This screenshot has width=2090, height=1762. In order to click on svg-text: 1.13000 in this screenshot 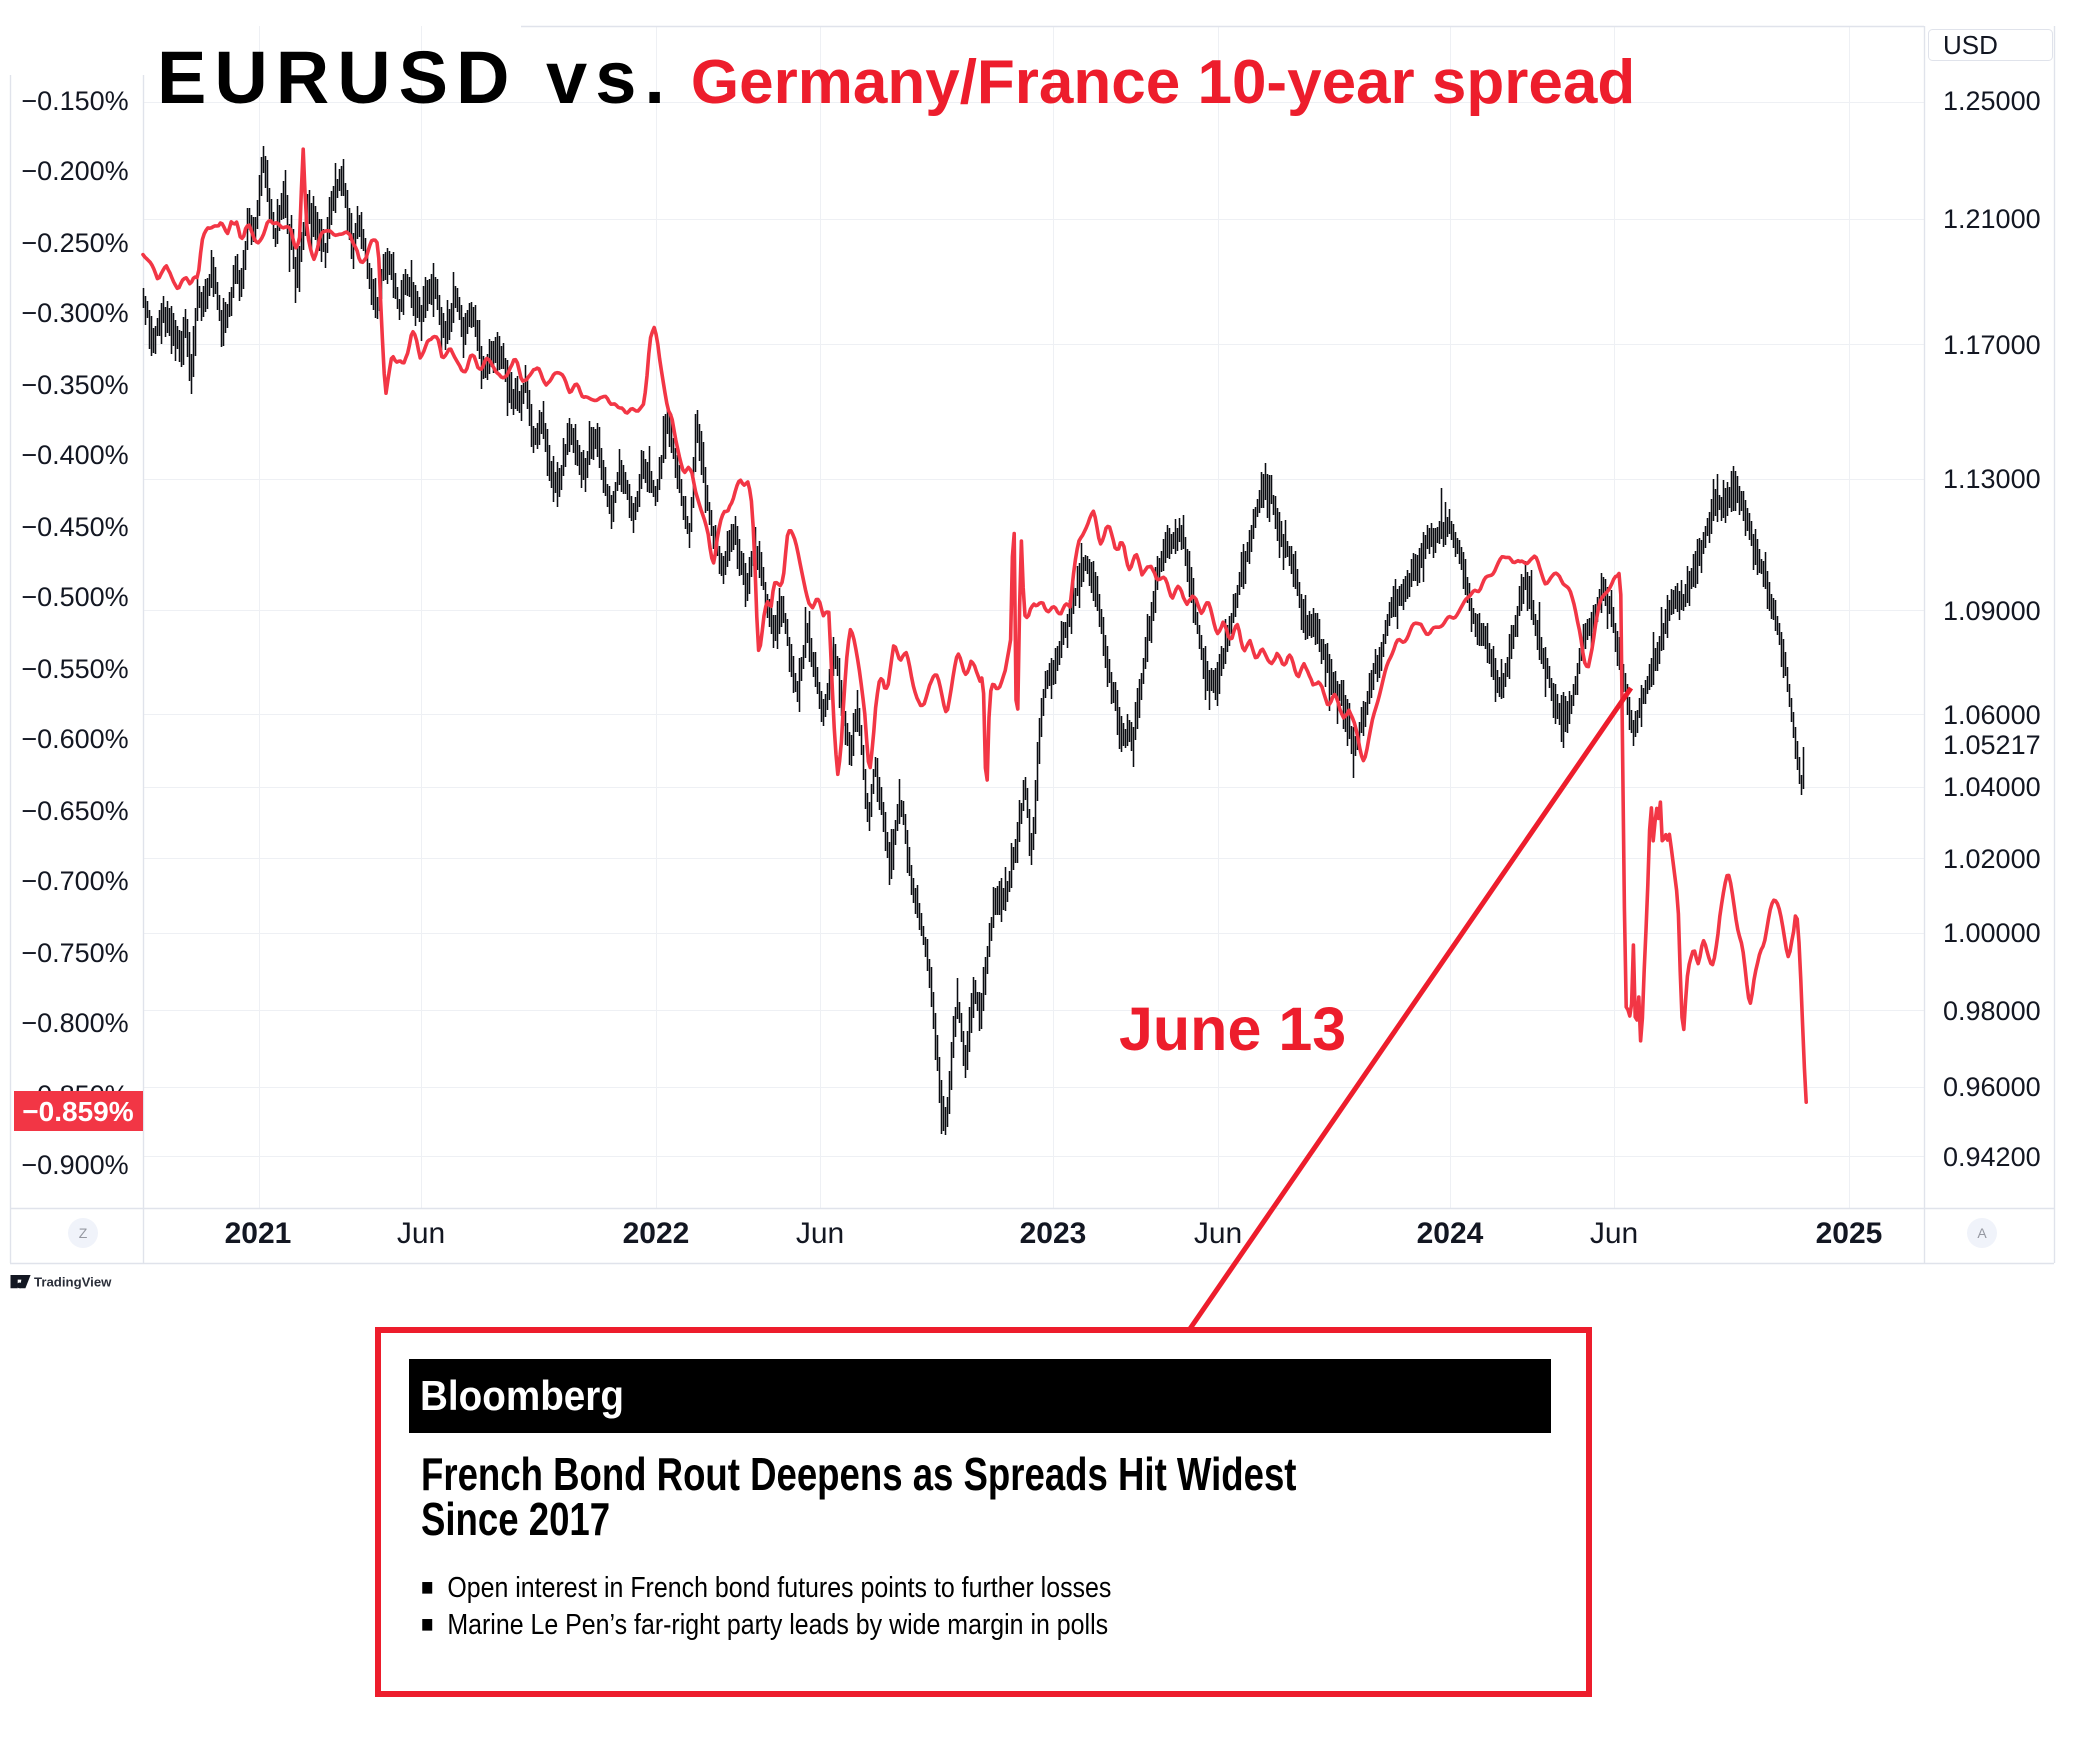, I will do `click(1992, 479)`.